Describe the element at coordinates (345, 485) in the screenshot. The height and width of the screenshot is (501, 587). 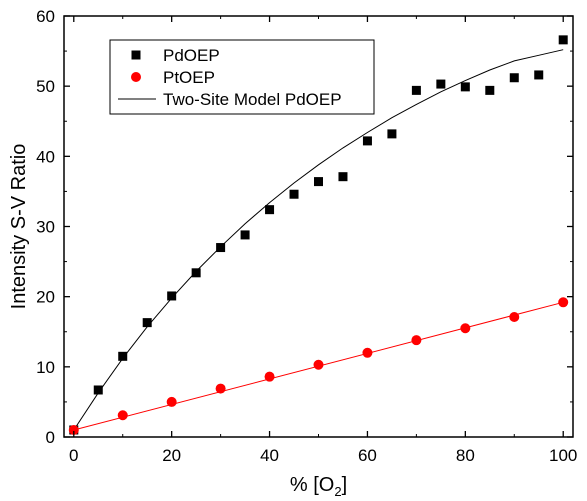
I see `x-axis-title-close: ]` at that location.